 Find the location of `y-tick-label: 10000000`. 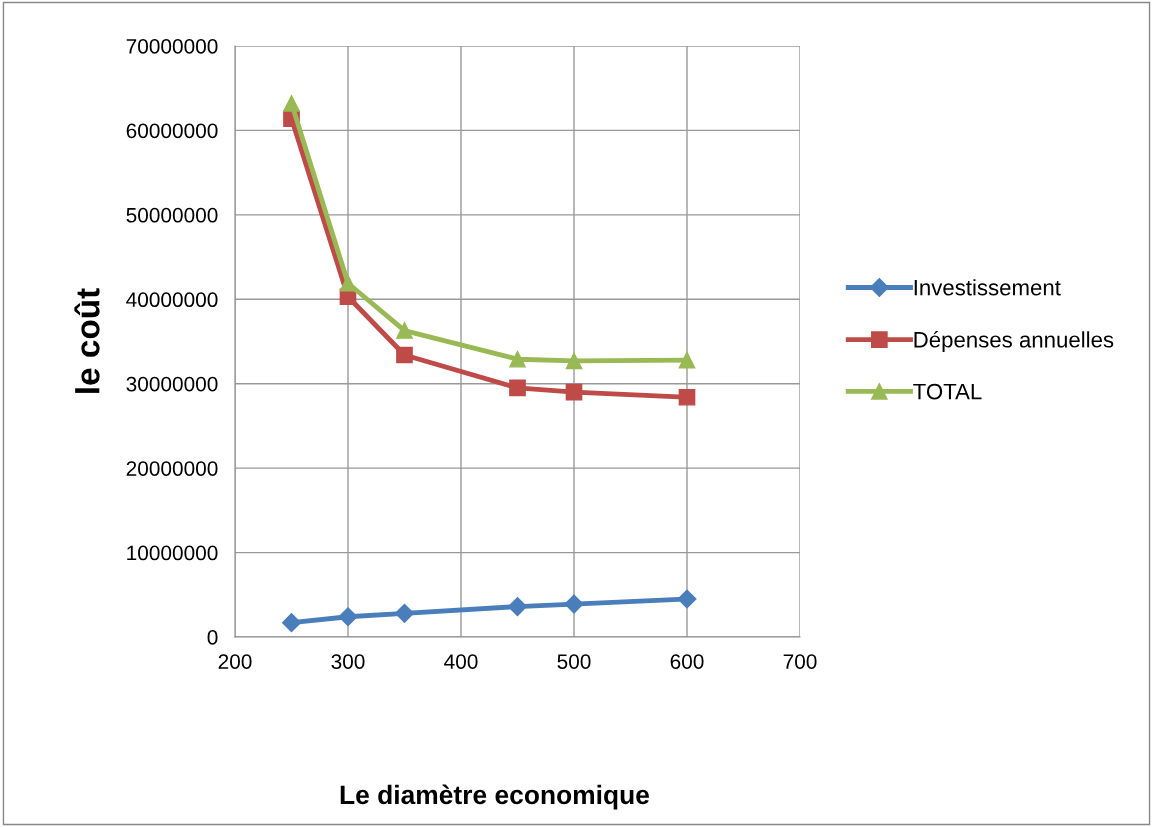

y-tick-label: 10000000 is located at coordinates (172, 553).